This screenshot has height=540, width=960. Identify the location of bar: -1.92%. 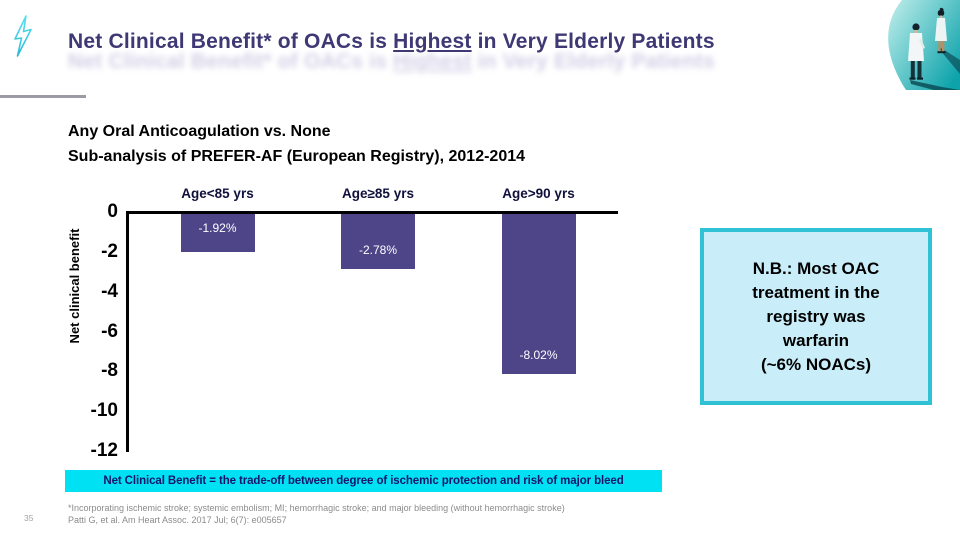
(217, 233).